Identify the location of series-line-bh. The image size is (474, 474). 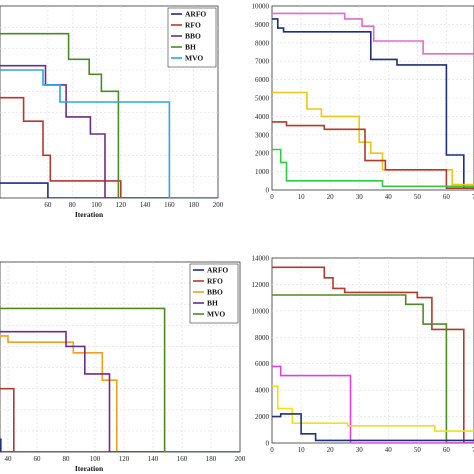
(120, 391).